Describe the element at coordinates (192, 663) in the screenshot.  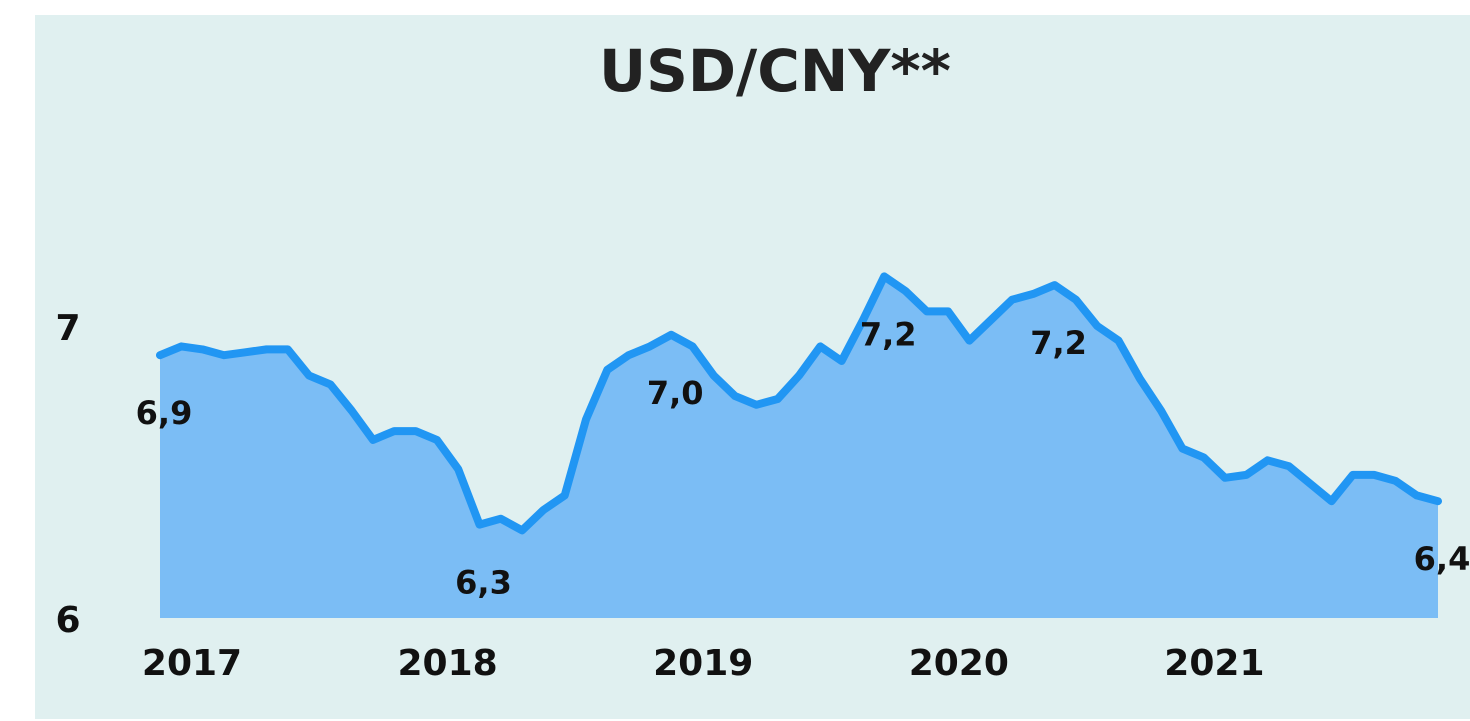
I see `x-tick-label: 2017` at that location.